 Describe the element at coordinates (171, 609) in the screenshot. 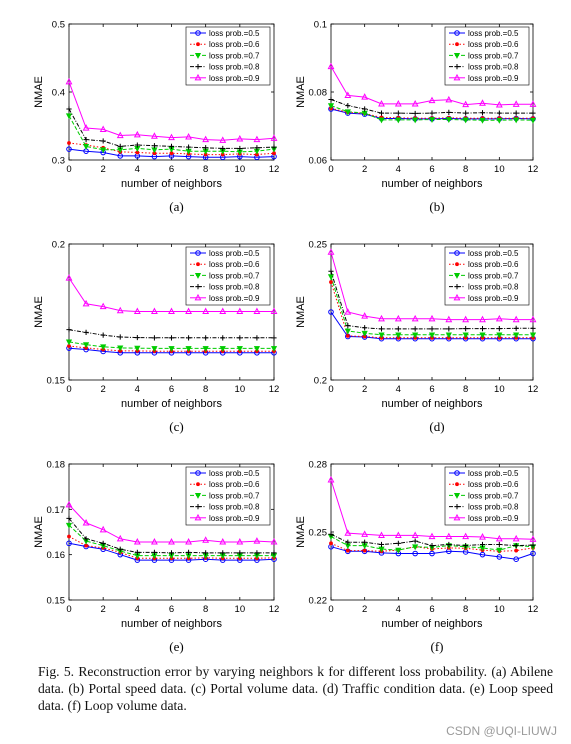

I see `x-tick-label: 6` at that location.